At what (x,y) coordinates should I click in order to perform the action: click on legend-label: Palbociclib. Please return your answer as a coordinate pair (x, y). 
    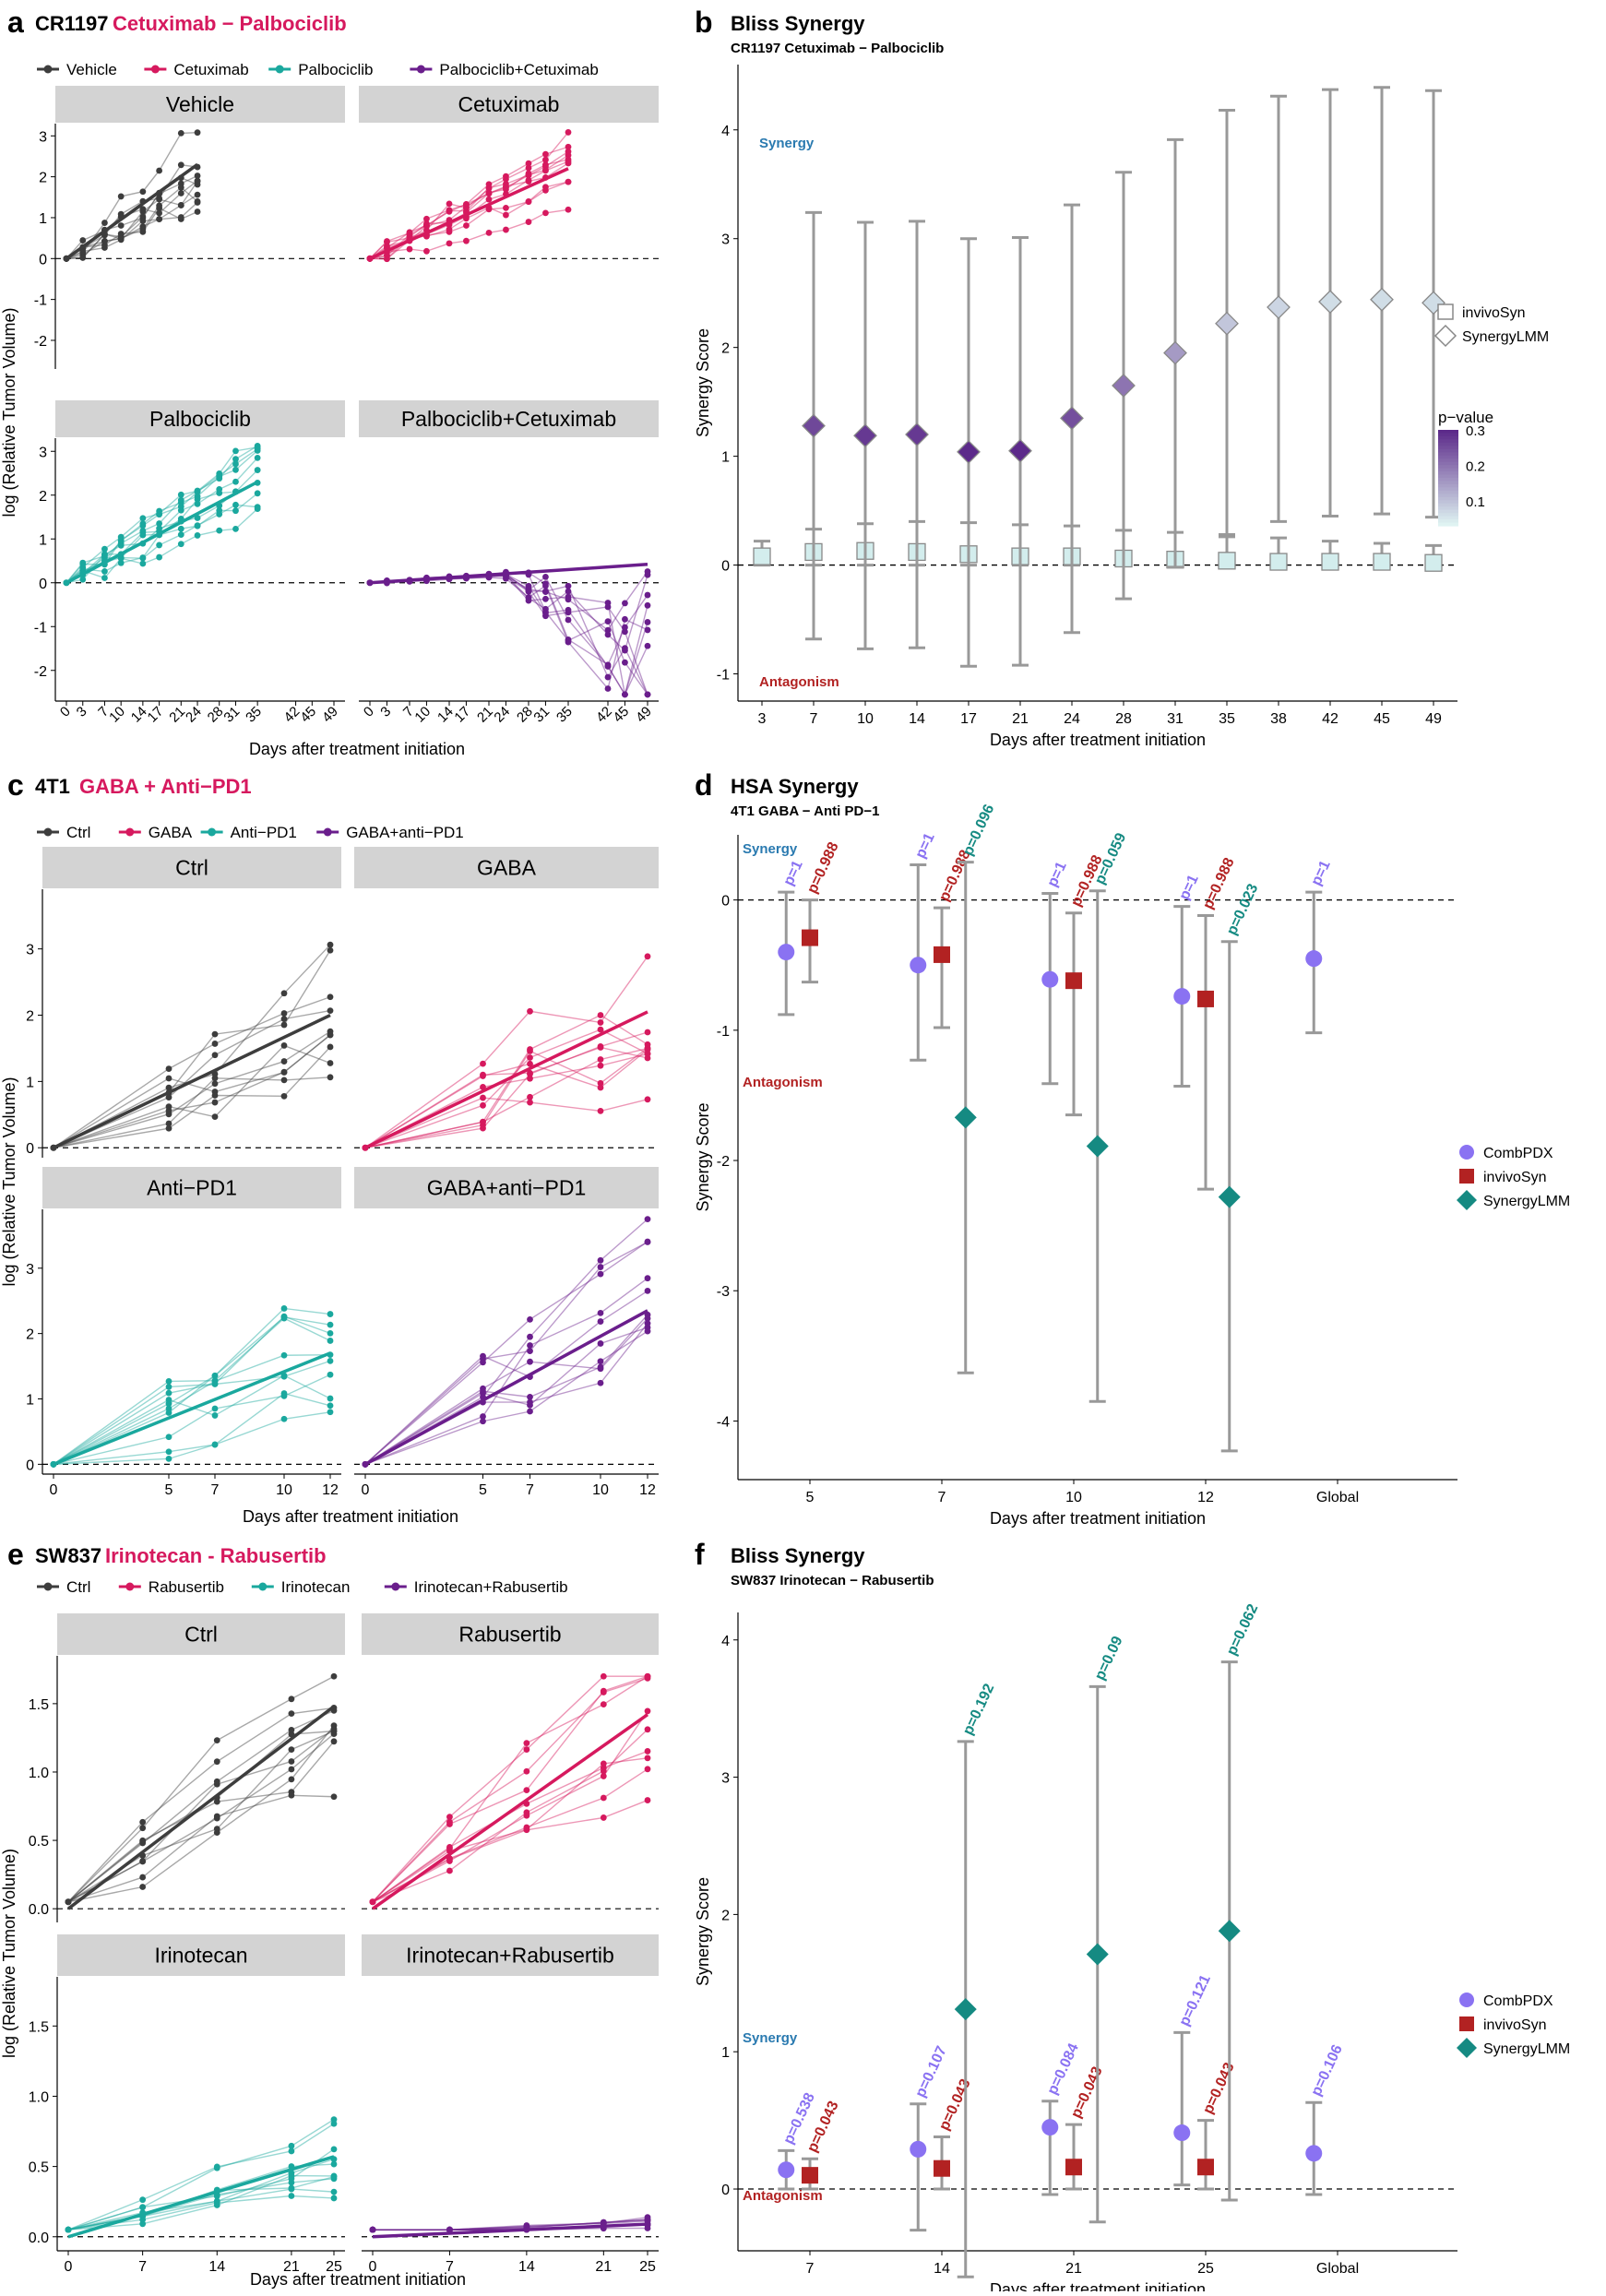
    Looking at the image, I should click on (335, 69).